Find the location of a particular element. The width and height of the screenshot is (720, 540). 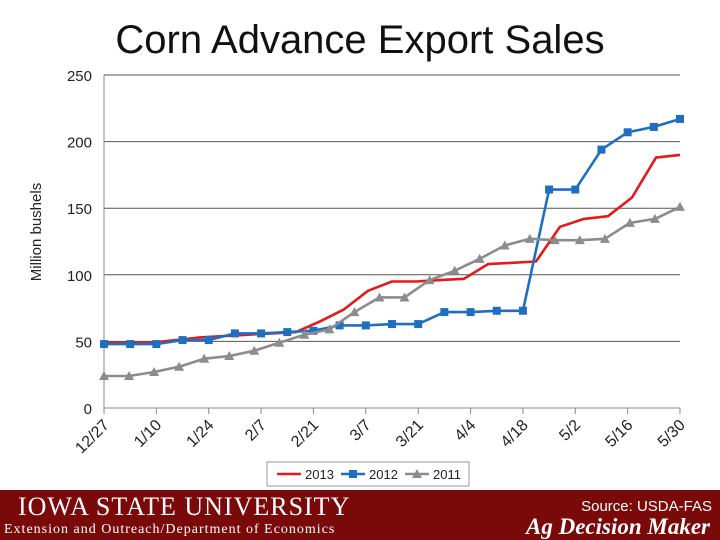

legend-label-2012: 2012 is located at coordinates (383, 474).